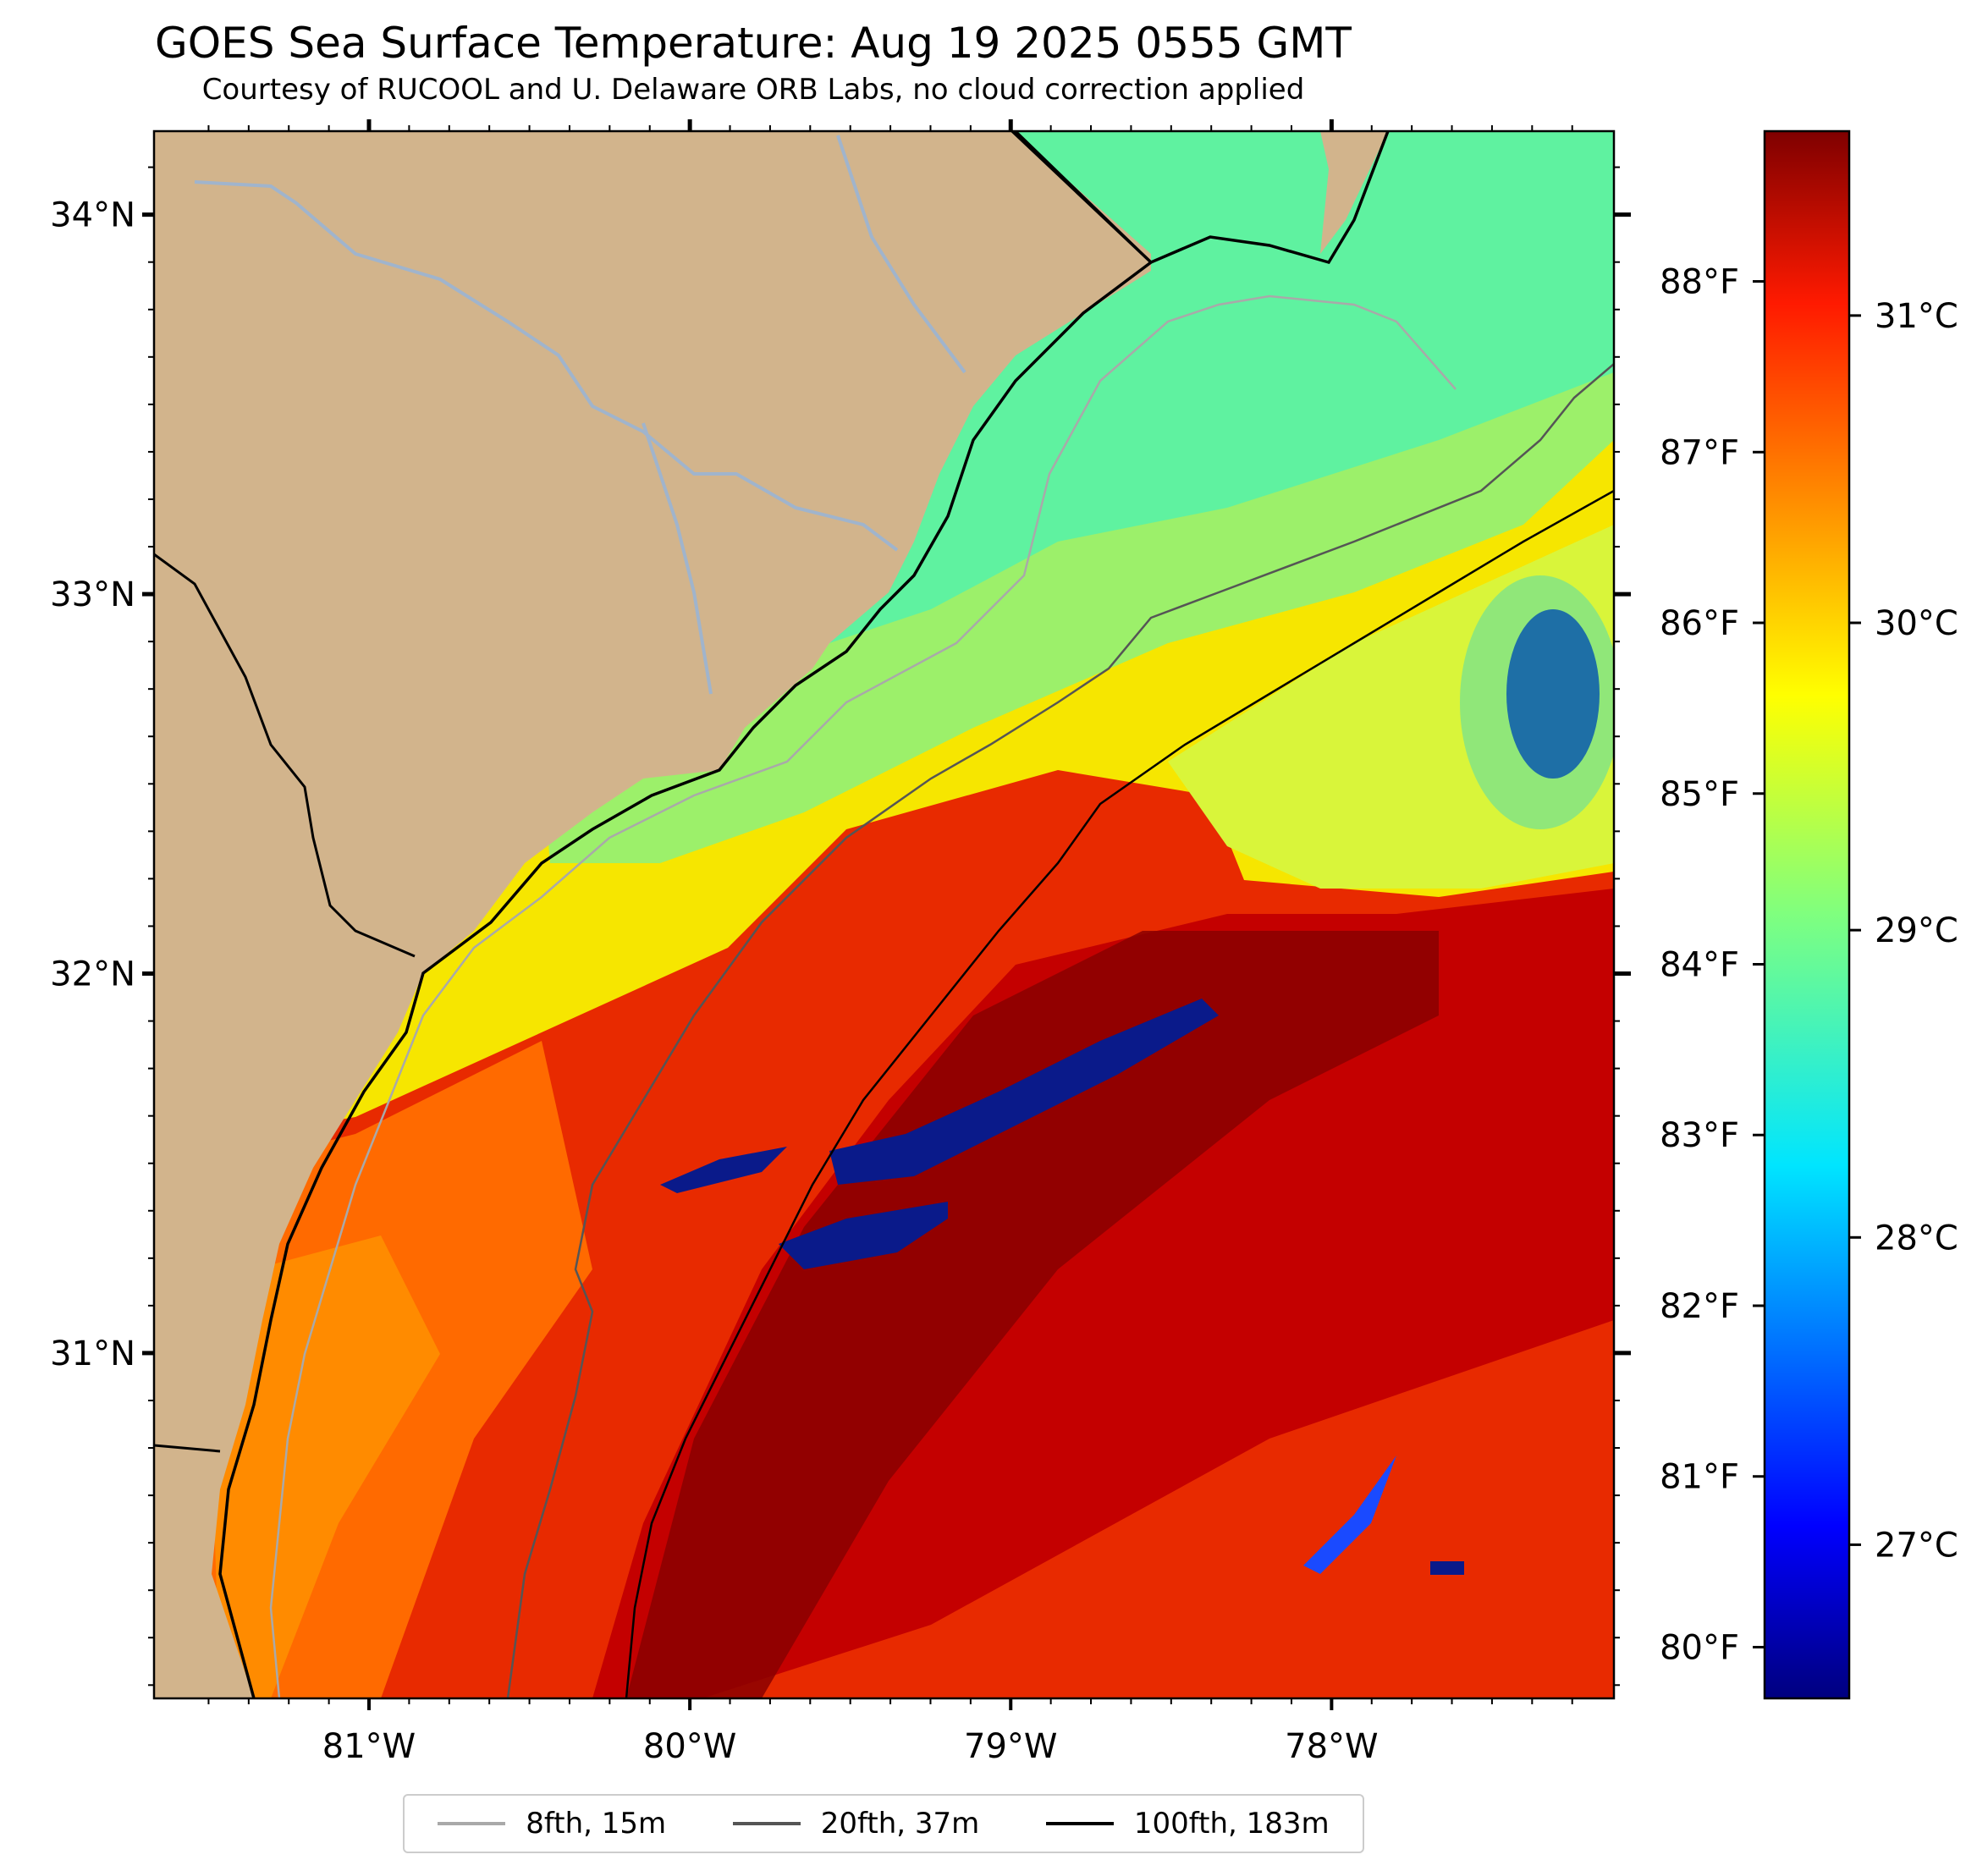  What do you see at coordinates (1699, 283) in the screenshot?
I see `fahrenheit-tick-label: 88°F` at bounding box center [1699, 283].